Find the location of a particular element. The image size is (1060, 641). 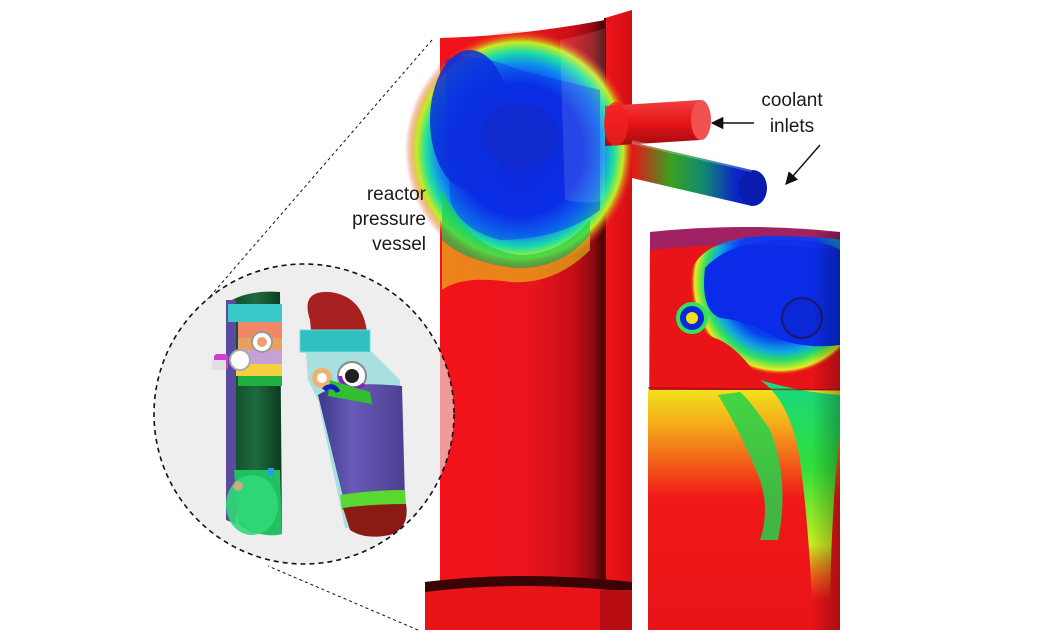

lower-inlet-pipe is located at coordinates (697, 174).